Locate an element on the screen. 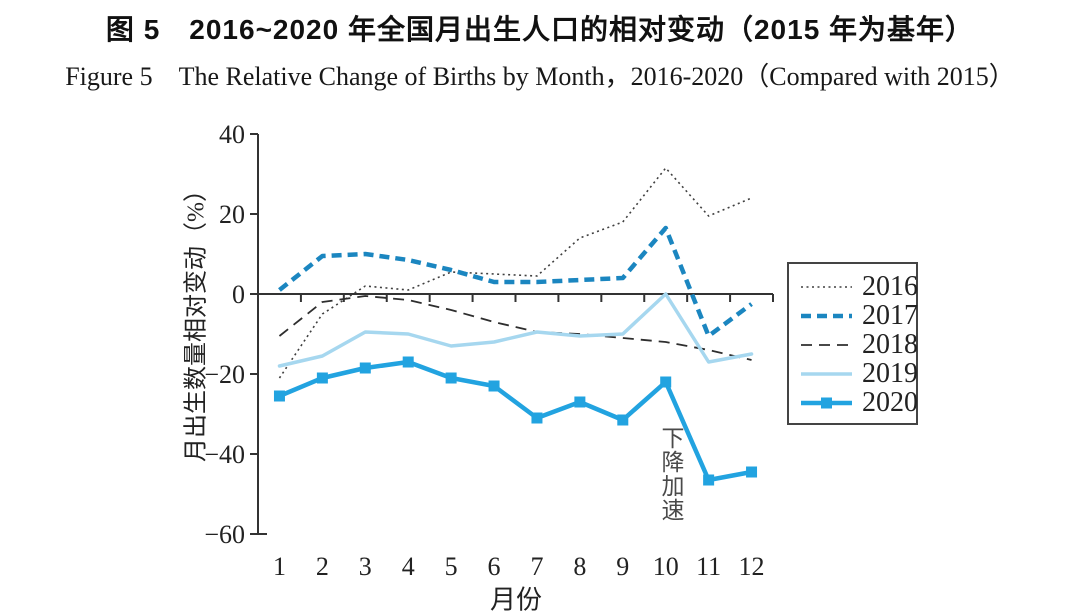 The height and width of the screenshot is (615, 1080). x-tick-label: 10 is located at coordinates (666, 566).